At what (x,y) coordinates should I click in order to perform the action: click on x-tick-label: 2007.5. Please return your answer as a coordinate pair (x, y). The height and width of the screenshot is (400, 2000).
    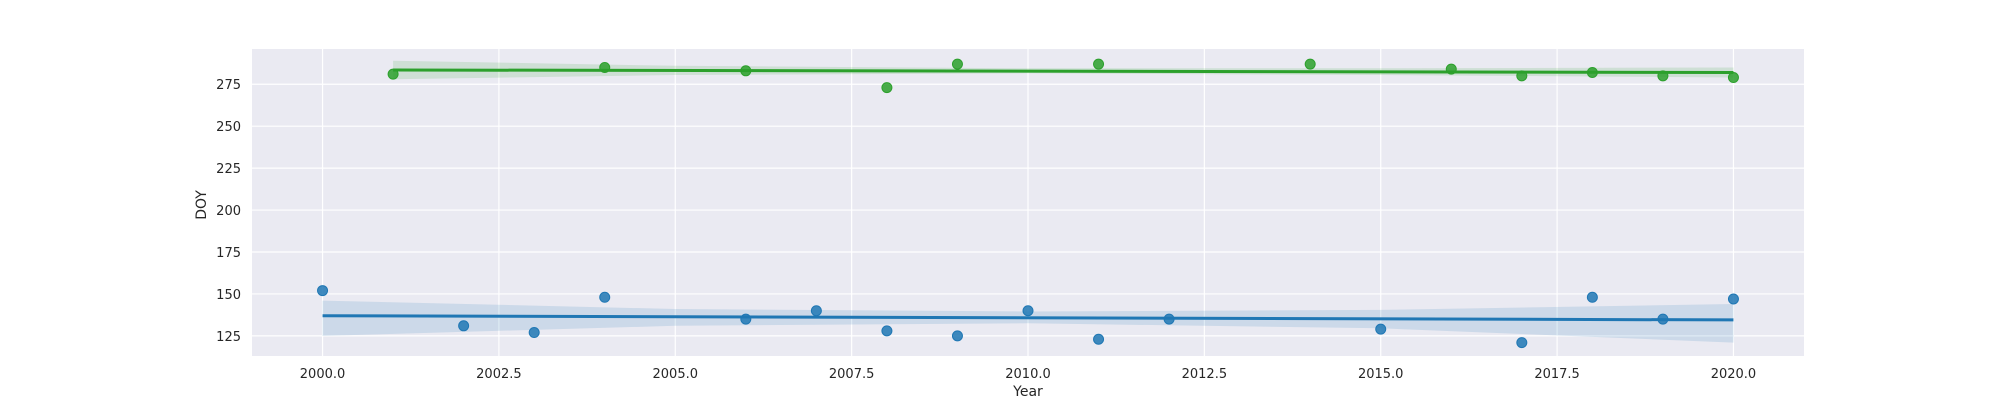
    Looking at the image, I should click on (852, 374).